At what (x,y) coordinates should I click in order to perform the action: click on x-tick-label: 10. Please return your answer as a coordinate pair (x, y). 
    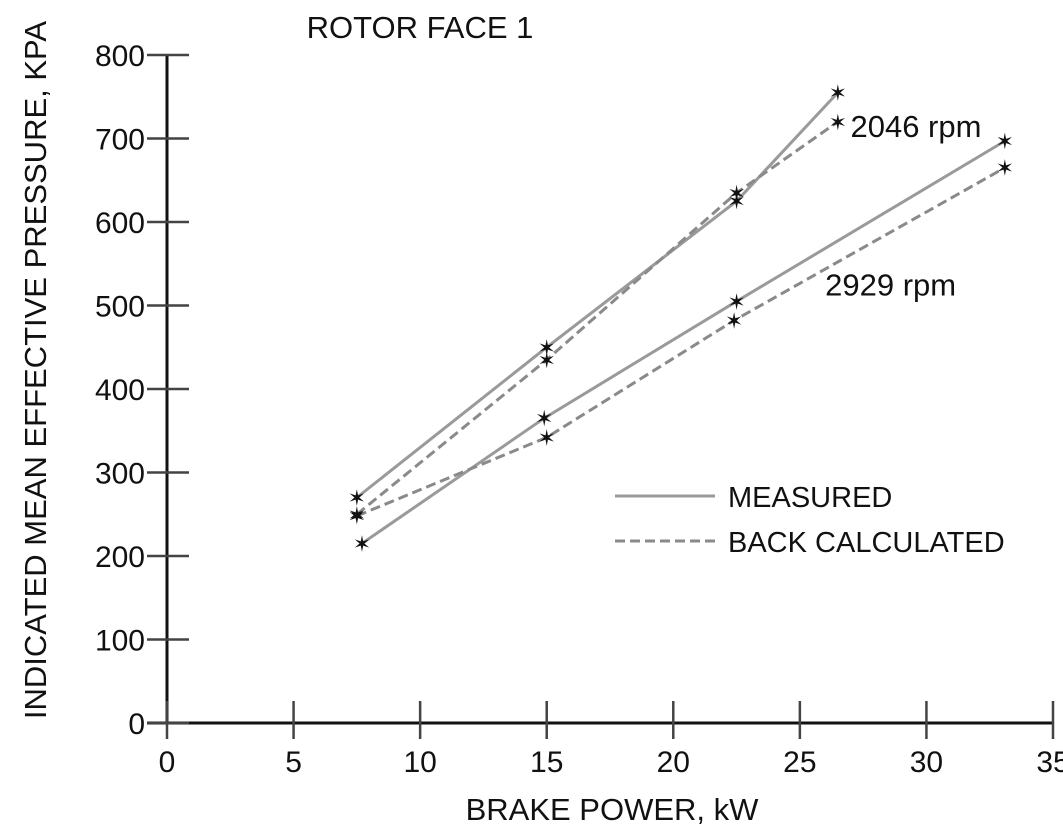
    Looking at the image, I should click on (419, 762).